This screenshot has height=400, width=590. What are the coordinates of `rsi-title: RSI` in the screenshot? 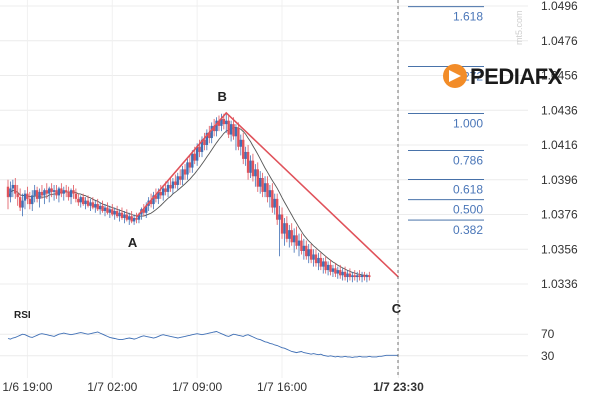 It's located at (22, 315).